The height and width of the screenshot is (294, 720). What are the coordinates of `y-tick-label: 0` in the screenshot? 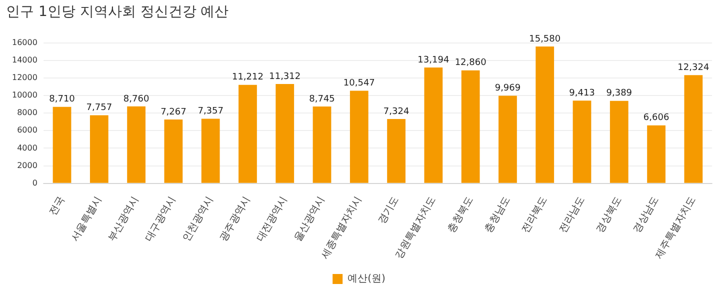 It's located at (35, 183).